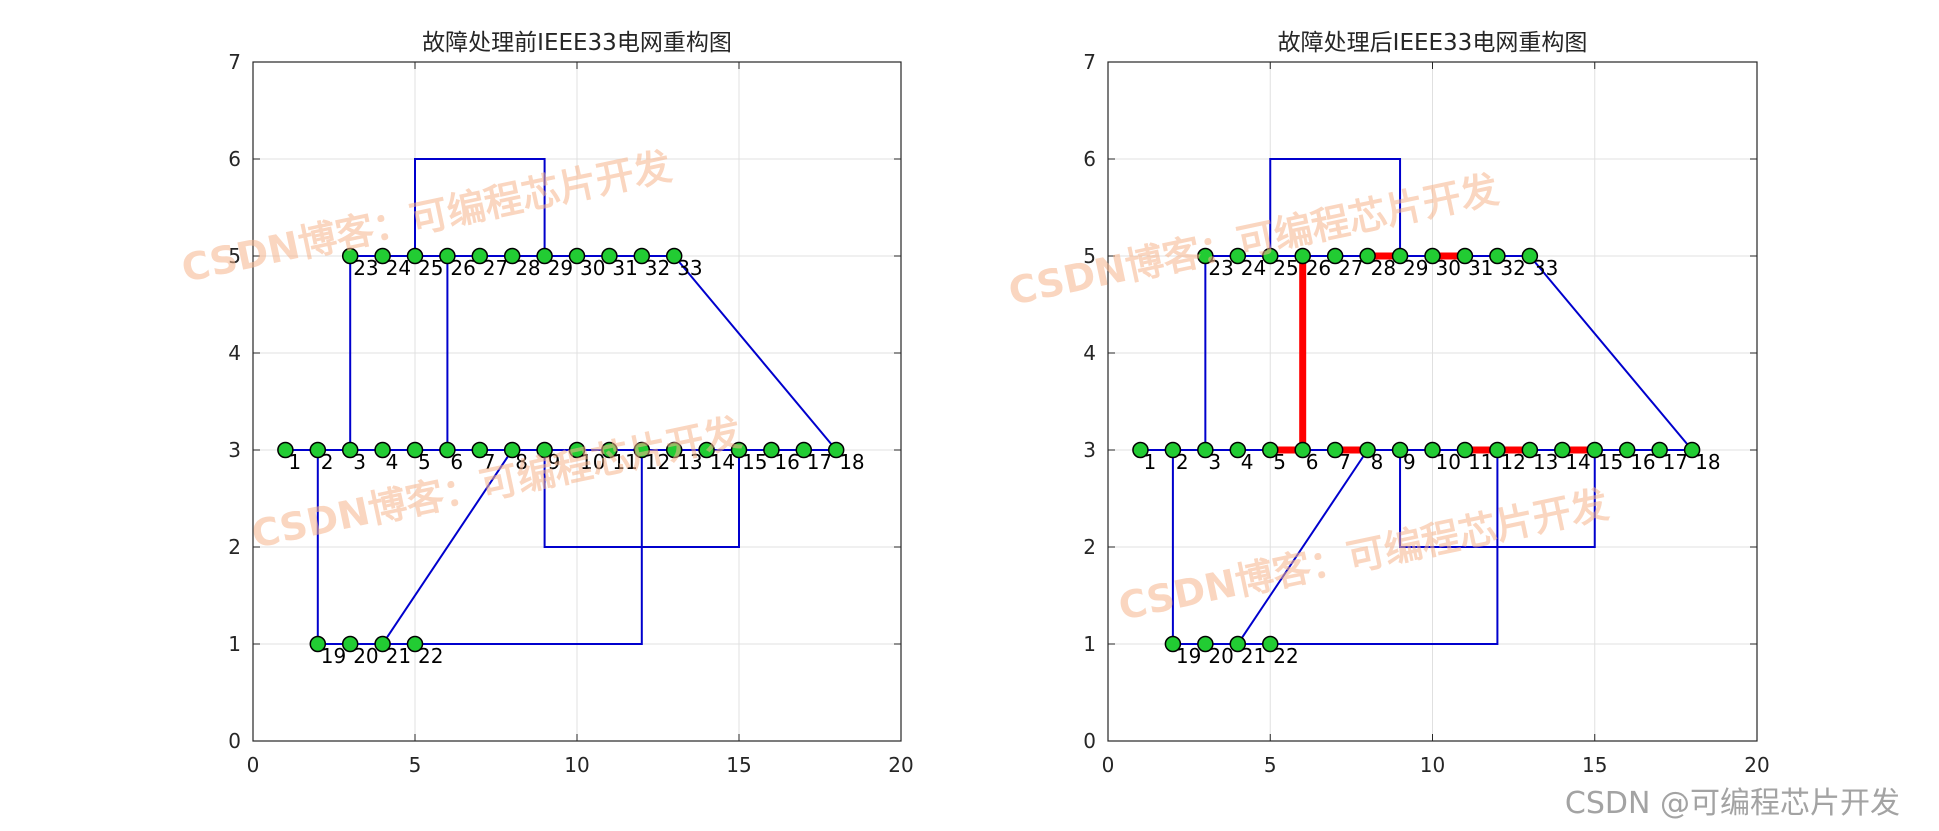  Describe the element at coordinates (1247, 462) in the screenshot. I see `node-label: 4` at that location.